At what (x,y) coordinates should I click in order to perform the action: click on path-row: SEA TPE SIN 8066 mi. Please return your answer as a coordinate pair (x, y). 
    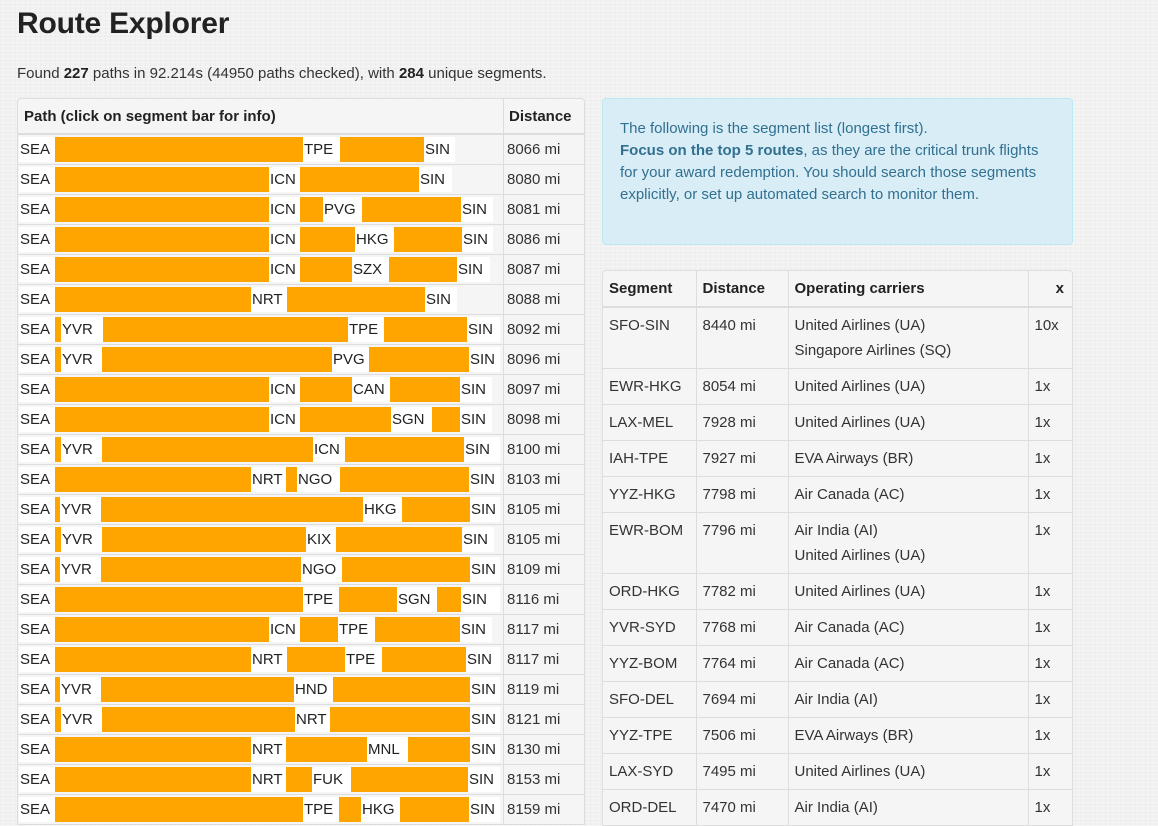
    Looking at the image, I should click on (301, 150).